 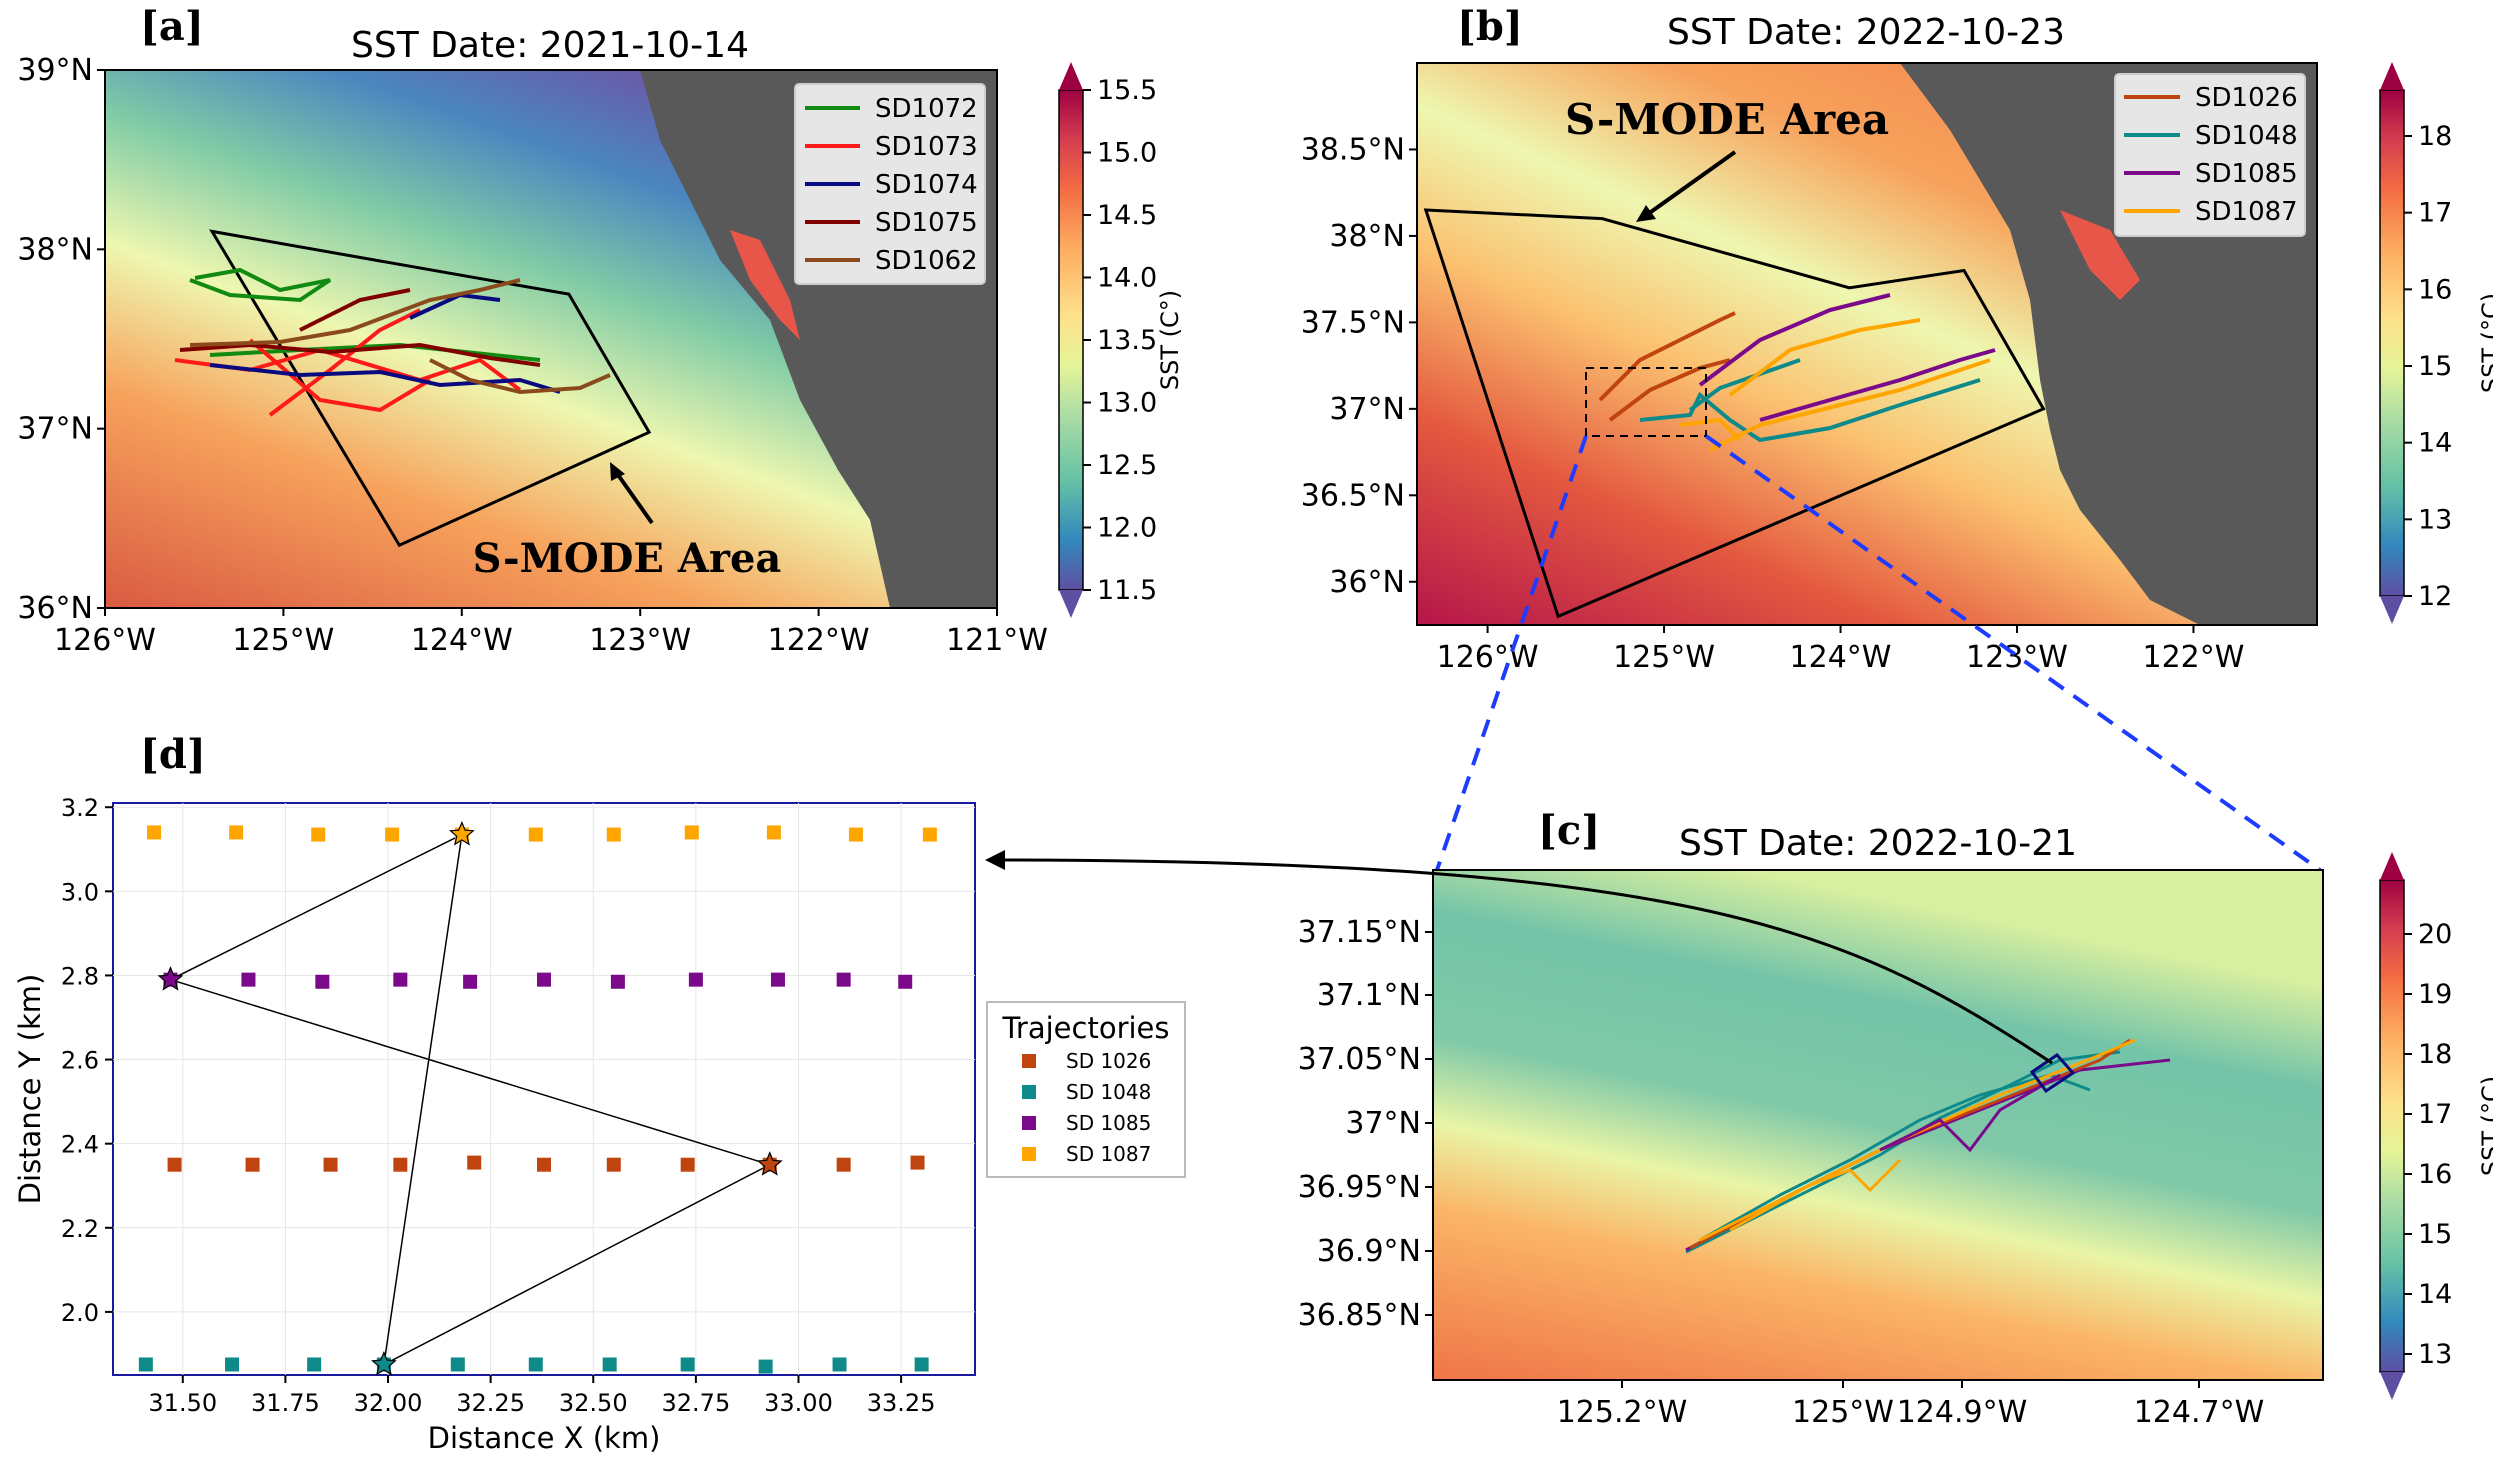 What do you see at coordinates (1127, 90) in the screenshot?
I see `colorbar-tick-label: 15.5` at bounding box center [1127, 90].